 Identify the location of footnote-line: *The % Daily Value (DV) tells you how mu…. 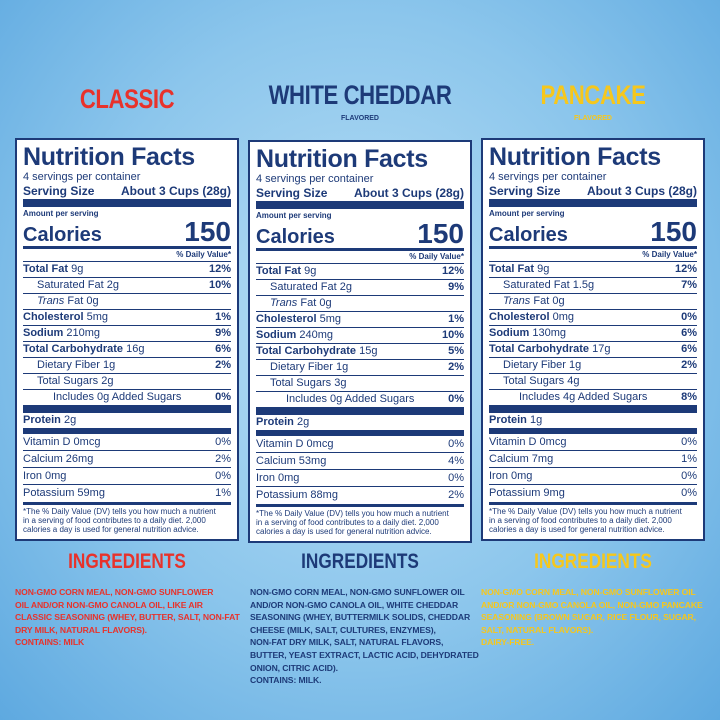
(352, 513).